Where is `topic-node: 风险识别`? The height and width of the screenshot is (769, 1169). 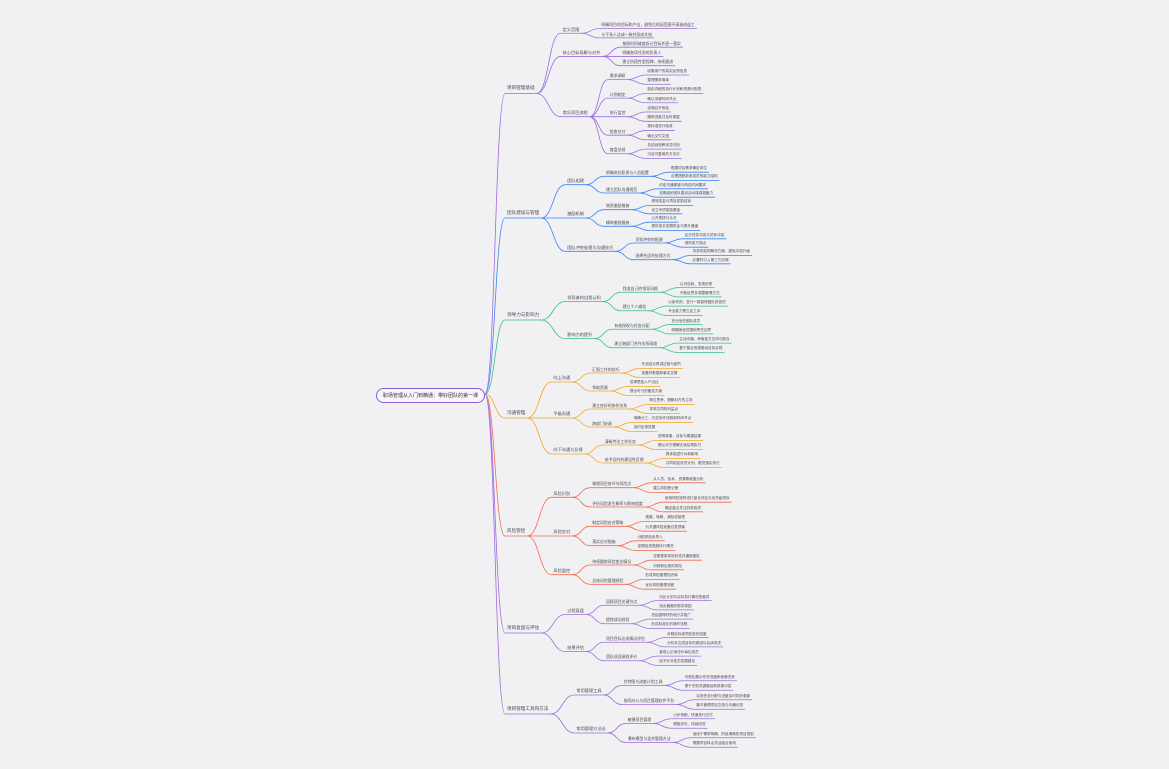 topic-node: 风险识别 is located at coordinates (562, 493).